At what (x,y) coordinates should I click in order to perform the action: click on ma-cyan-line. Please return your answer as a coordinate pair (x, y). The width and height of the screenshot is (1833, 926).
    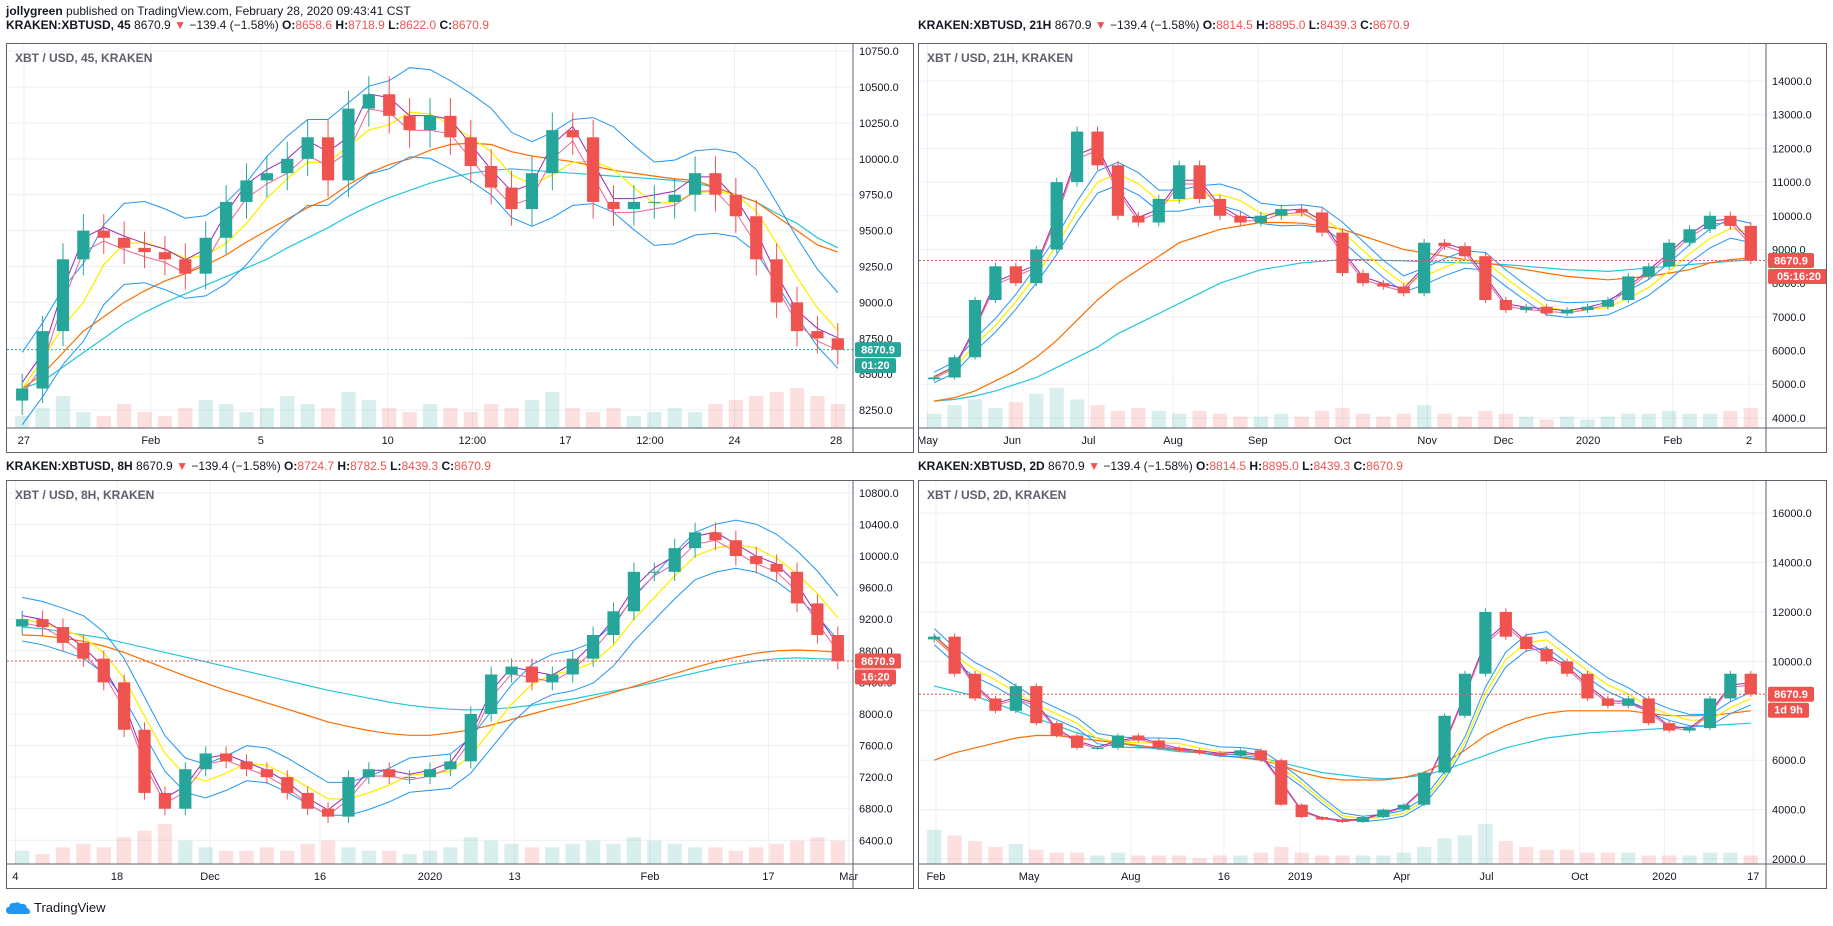
    Looking at the image, I should click on (430, 279).